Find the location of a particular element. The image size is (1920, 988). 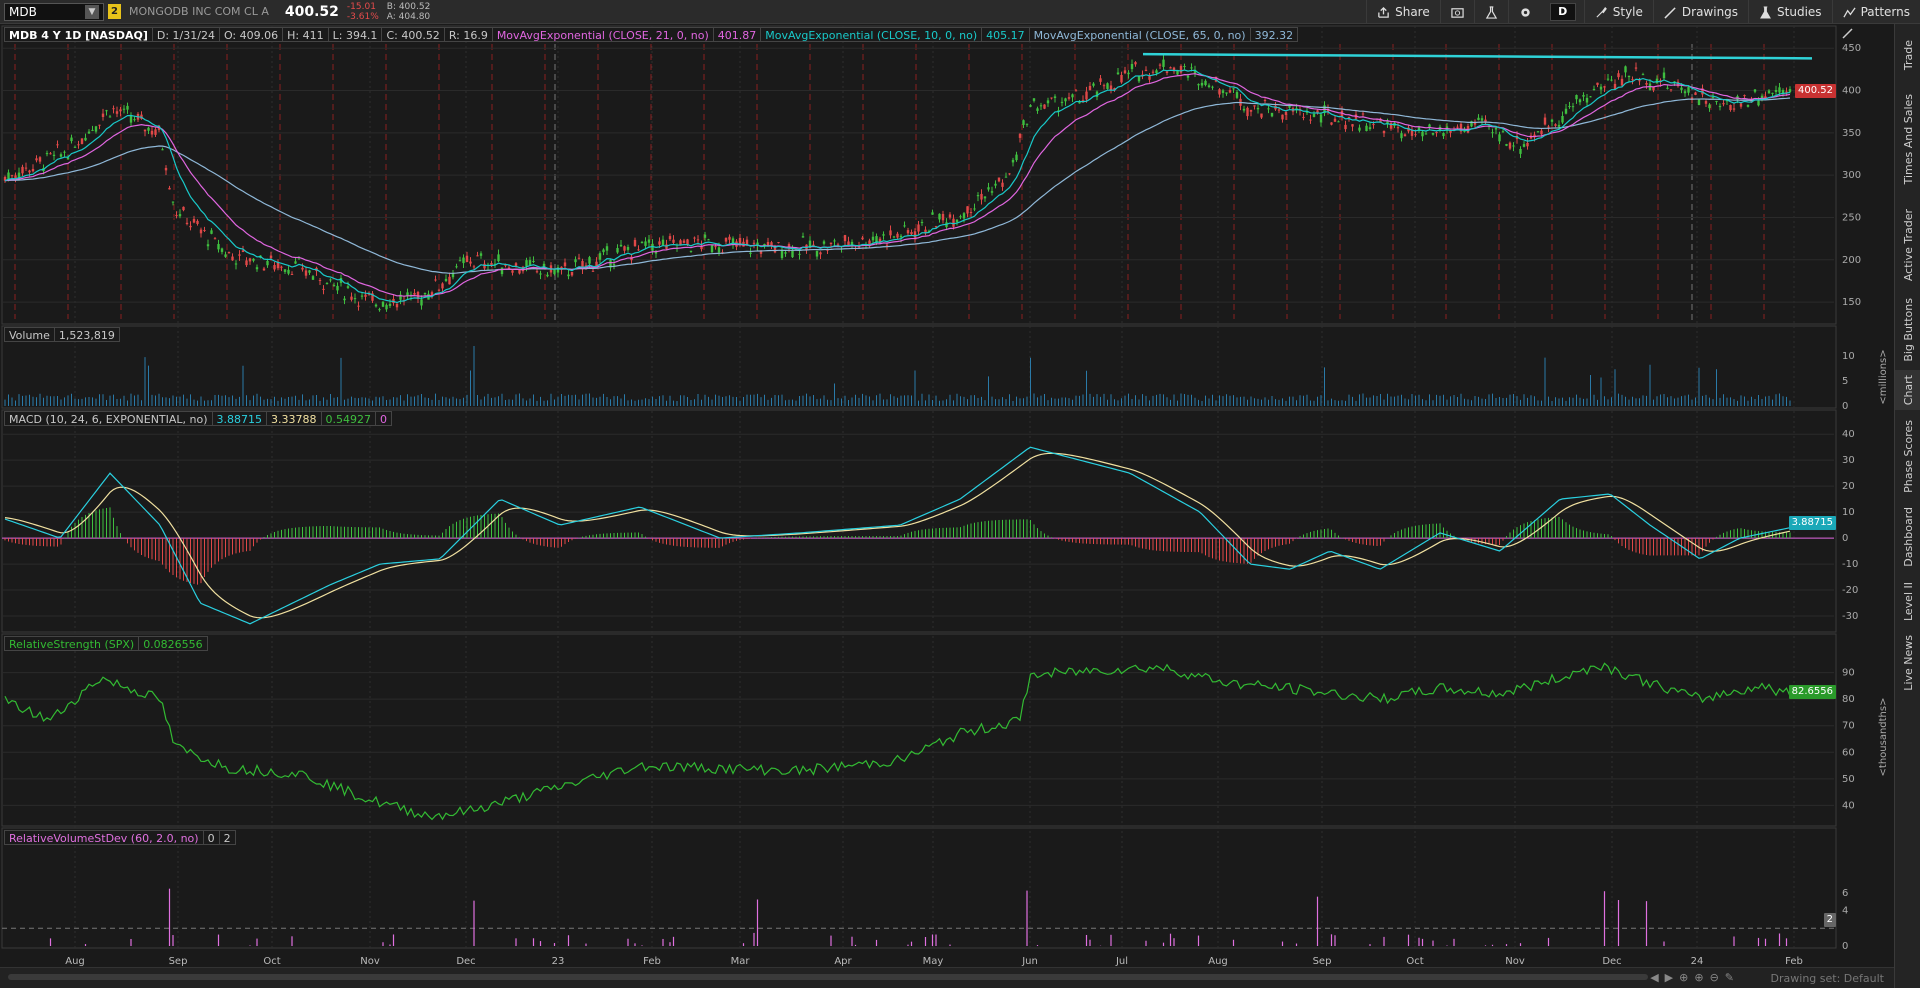

drawing-set-label: Drawing set: Default is located at coordinates (1827, 978).